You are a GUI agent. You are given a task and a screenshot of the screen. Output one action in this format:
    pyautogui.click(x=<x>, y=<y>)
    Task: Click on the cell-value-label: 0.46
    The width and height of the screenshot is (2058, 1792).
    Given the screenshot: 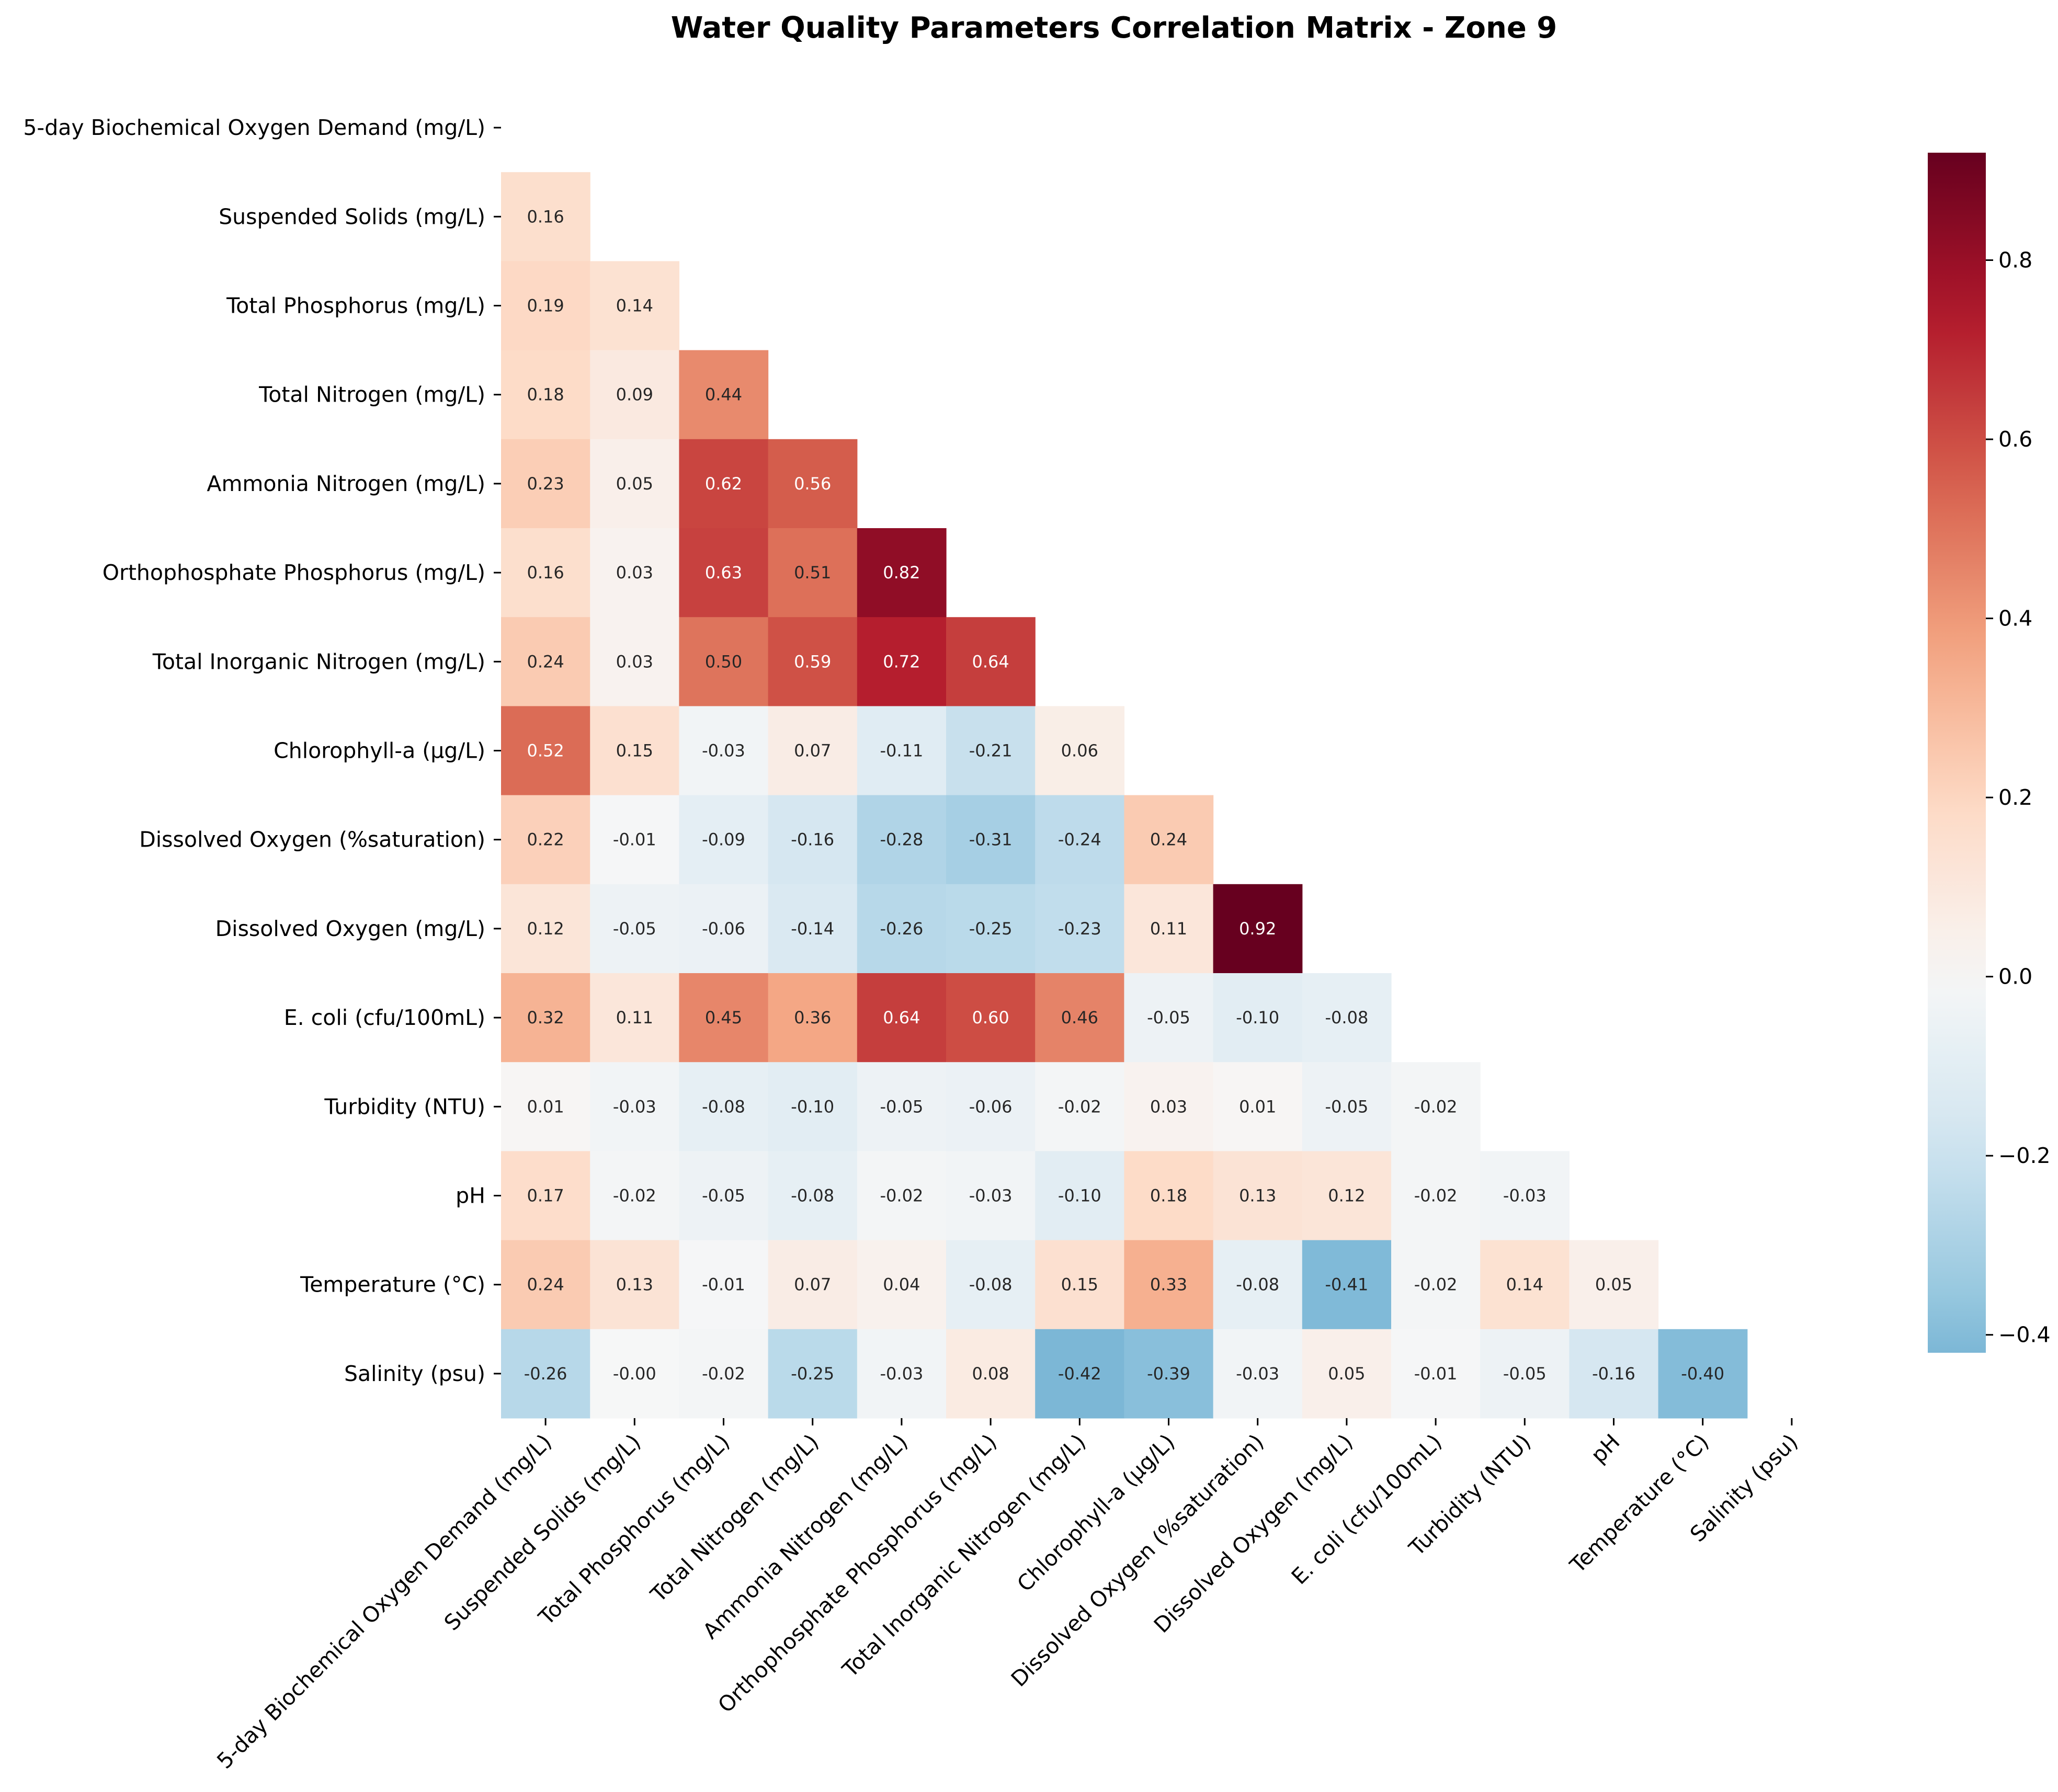 What is the action you would take?
    pyautogui.click(x=1079, y=1018)
    